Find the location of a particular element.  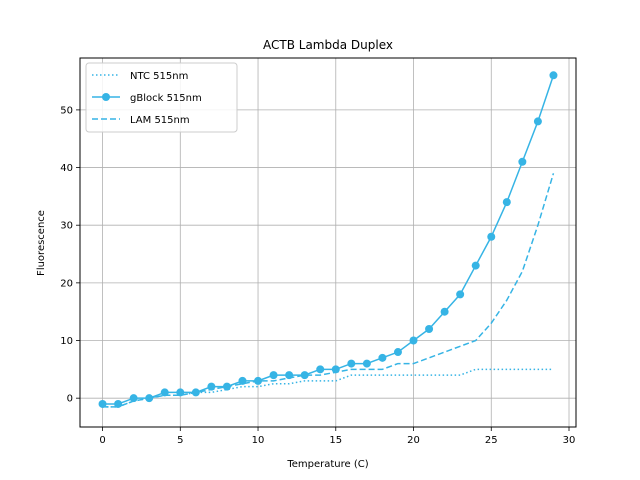

legend-label-ntc: NTC 515nm is located at coordinates (159, 76).